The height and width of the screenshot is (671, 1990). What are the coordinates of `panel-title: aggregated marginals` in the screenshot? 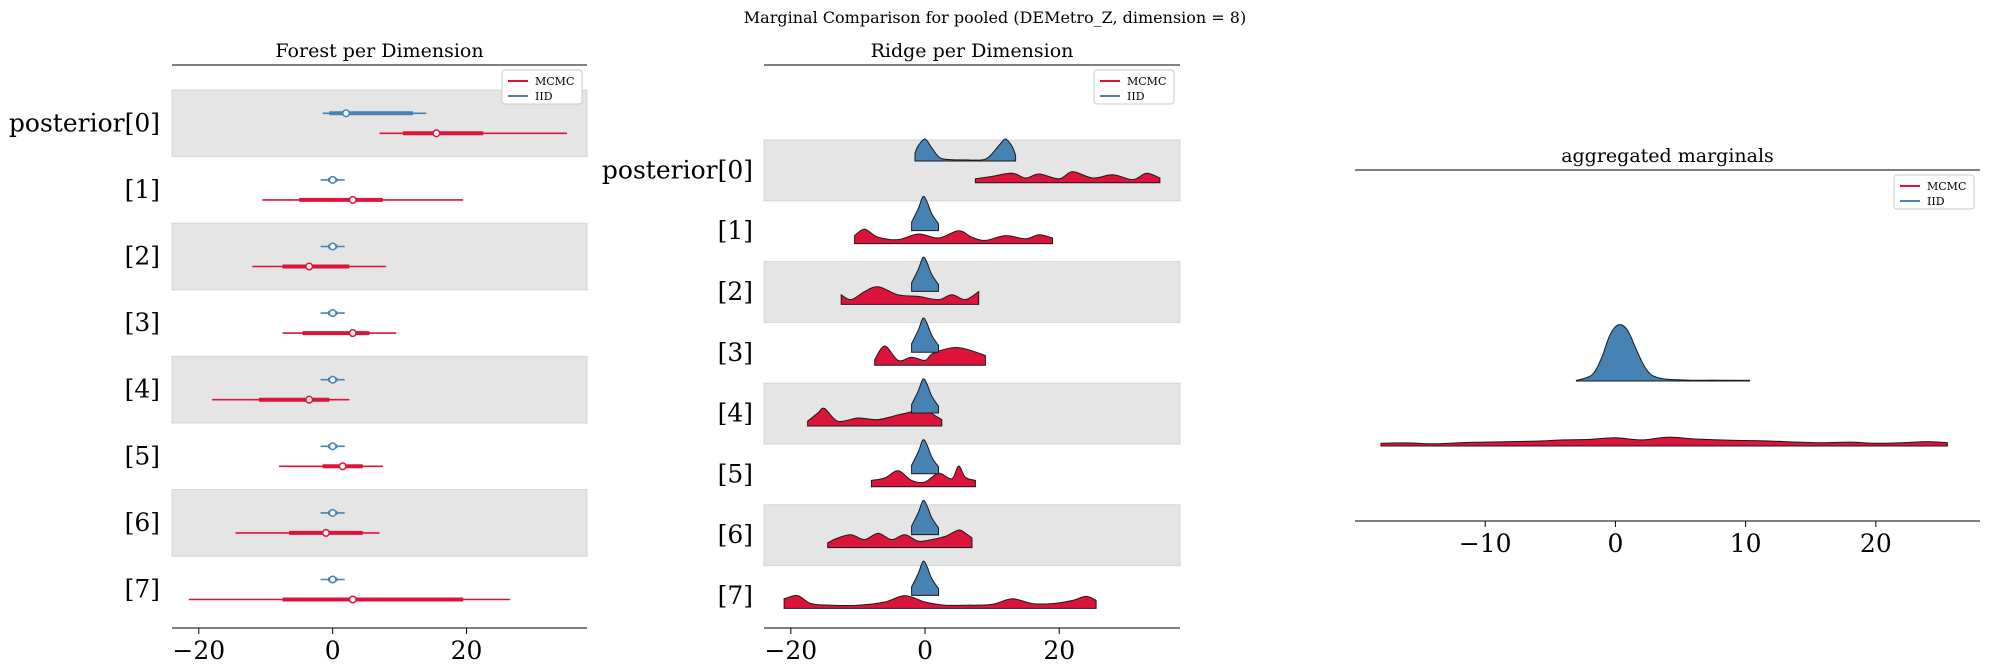 It's located at (1667, 156).